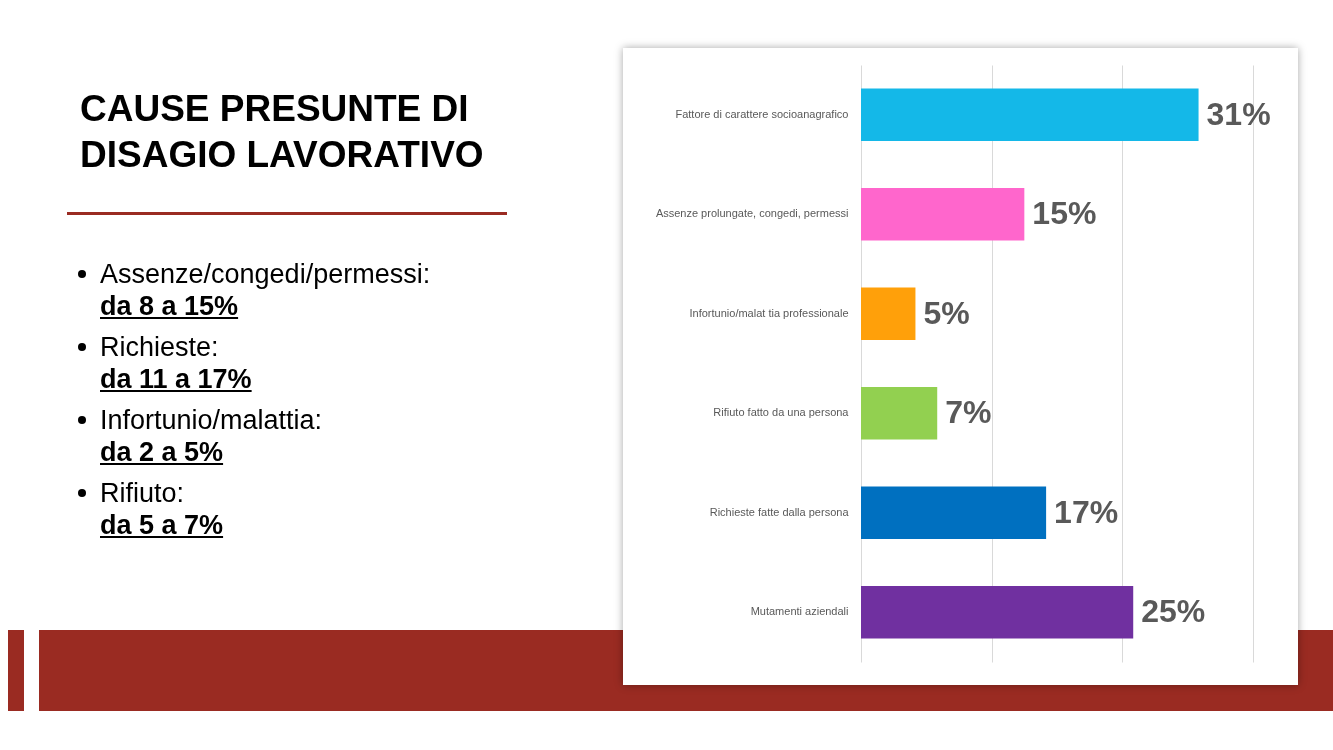 The image size is (1333, 750). Describe the element at coordinates (142, 493) in the screenshot. I see `text: Rifiuto:` at that location.